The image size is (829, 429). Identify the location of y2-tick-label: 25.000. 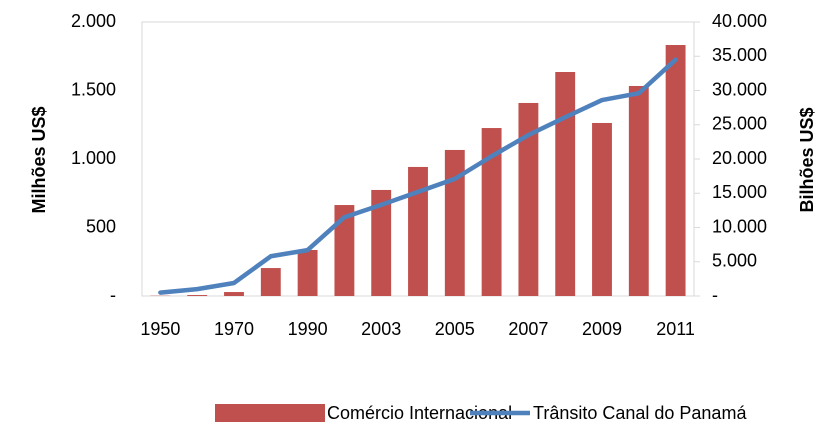
(739, 124).